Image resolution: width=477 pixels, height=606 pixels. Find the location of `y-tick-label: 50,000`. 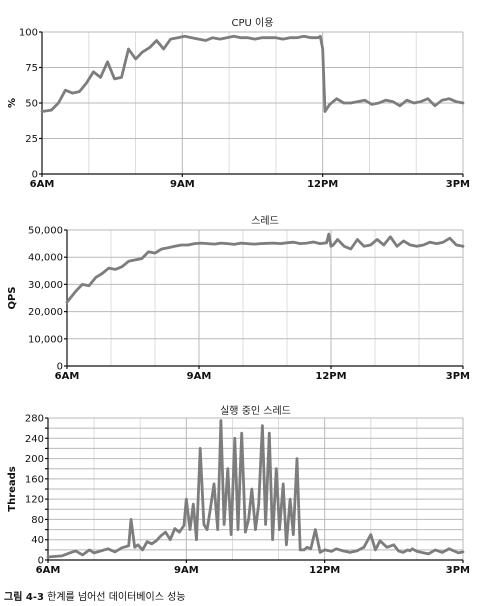

y-tick-label: 50,000 is located at coordinates (45, 231).